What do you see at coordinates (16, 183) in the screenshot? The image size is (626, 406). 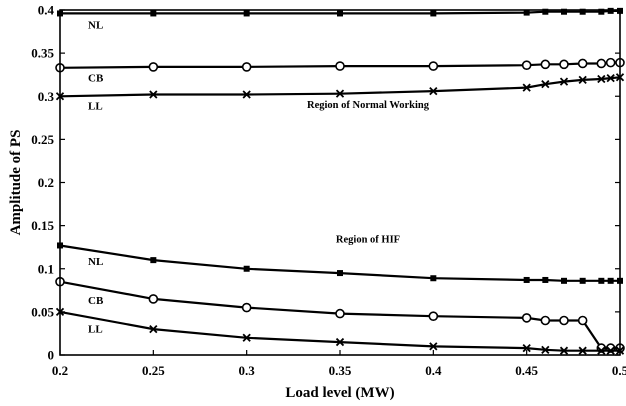 I see `y-axis-title: Amplitude of PS` at bounding box center [16, 183].